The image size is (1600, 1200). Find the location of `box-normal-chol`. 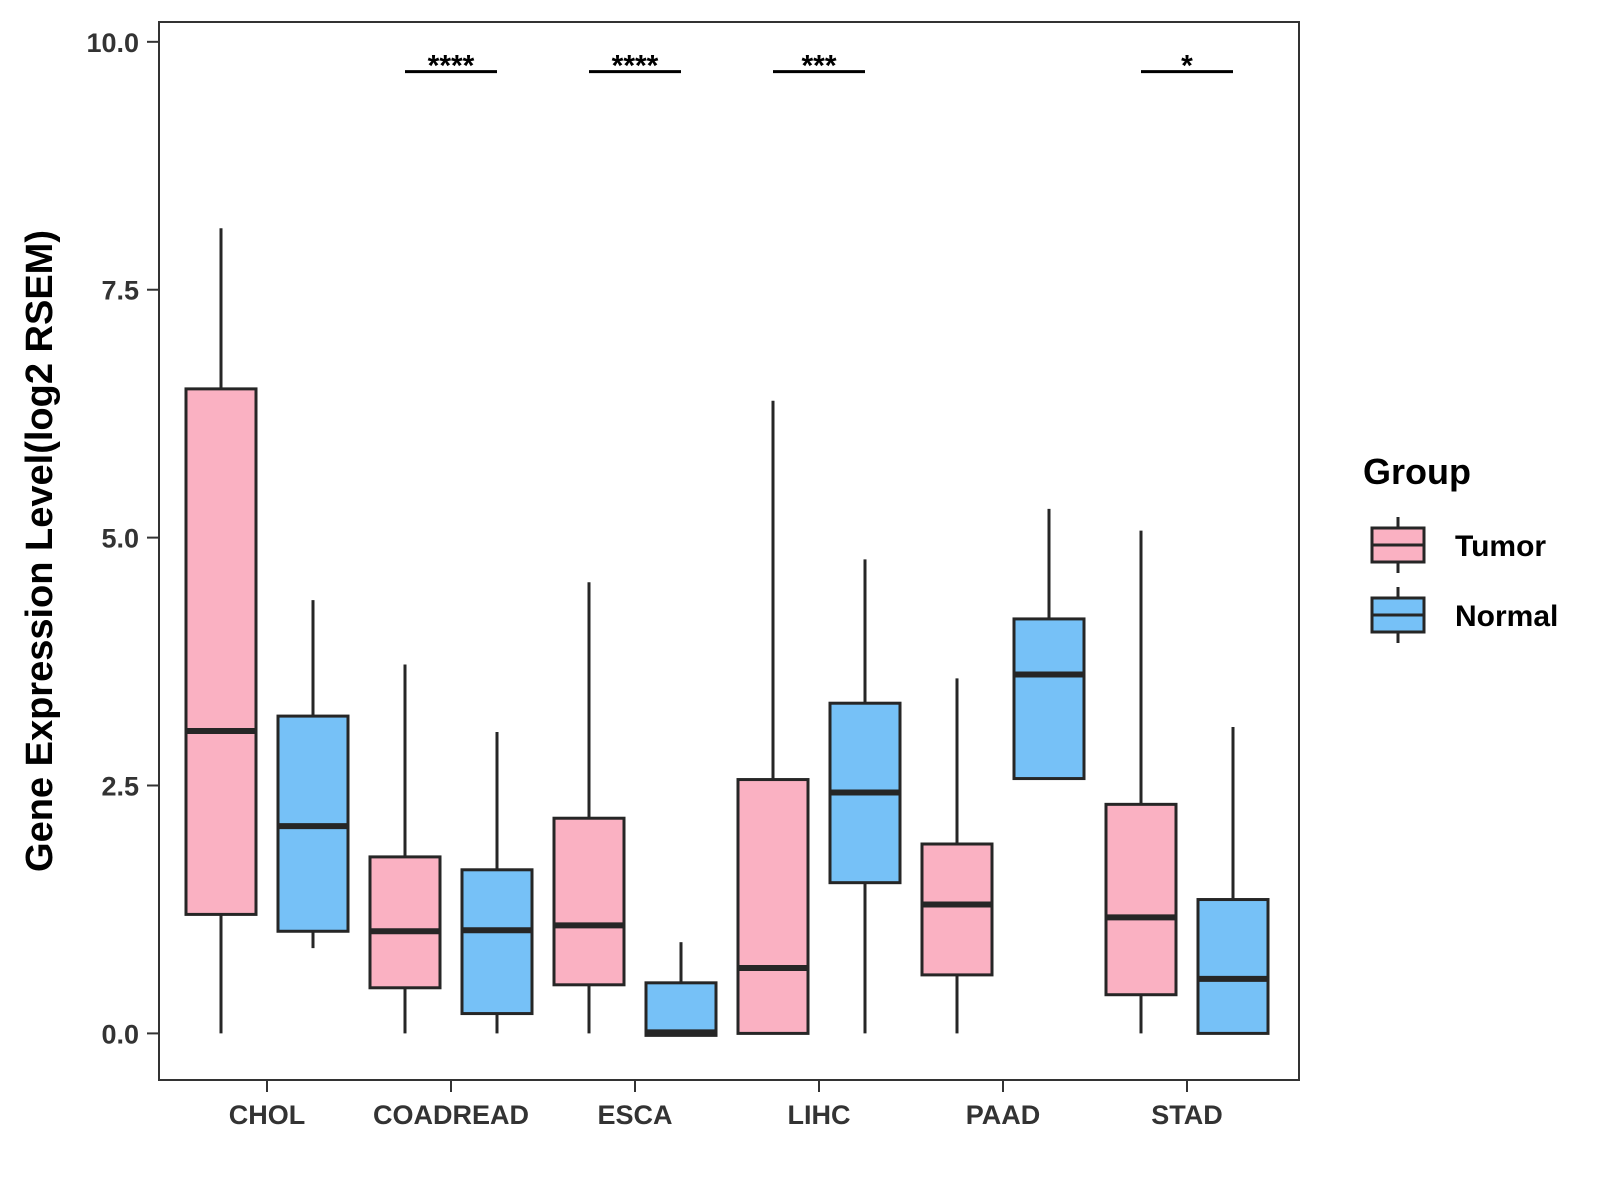

box-normal-chol is located at coordinates (313, 774).